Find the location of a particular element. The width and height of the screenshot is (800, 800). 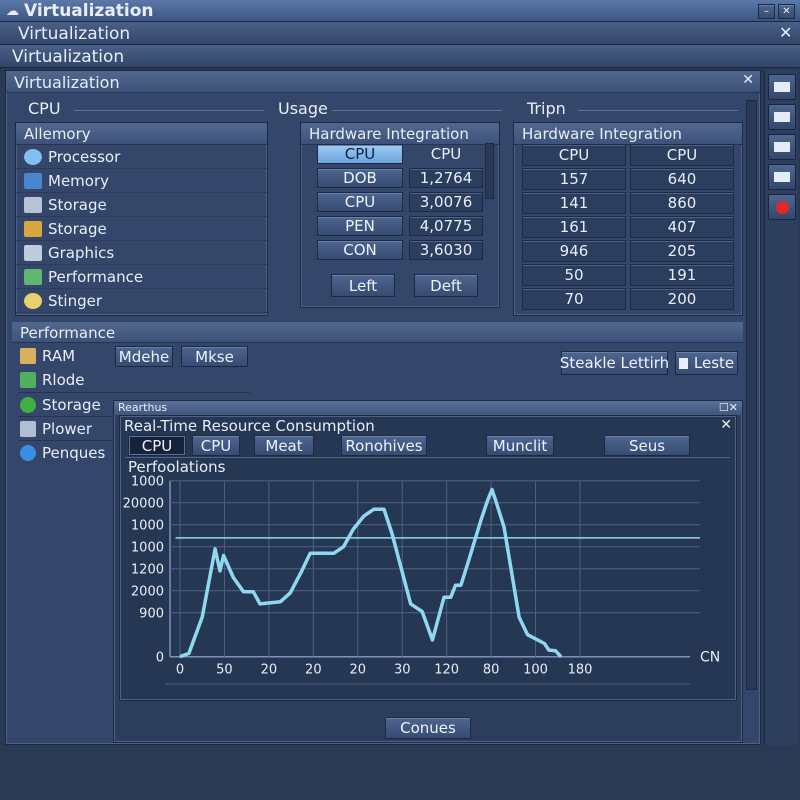

hw2-cell: 141 is located at coordinates (574, 203).